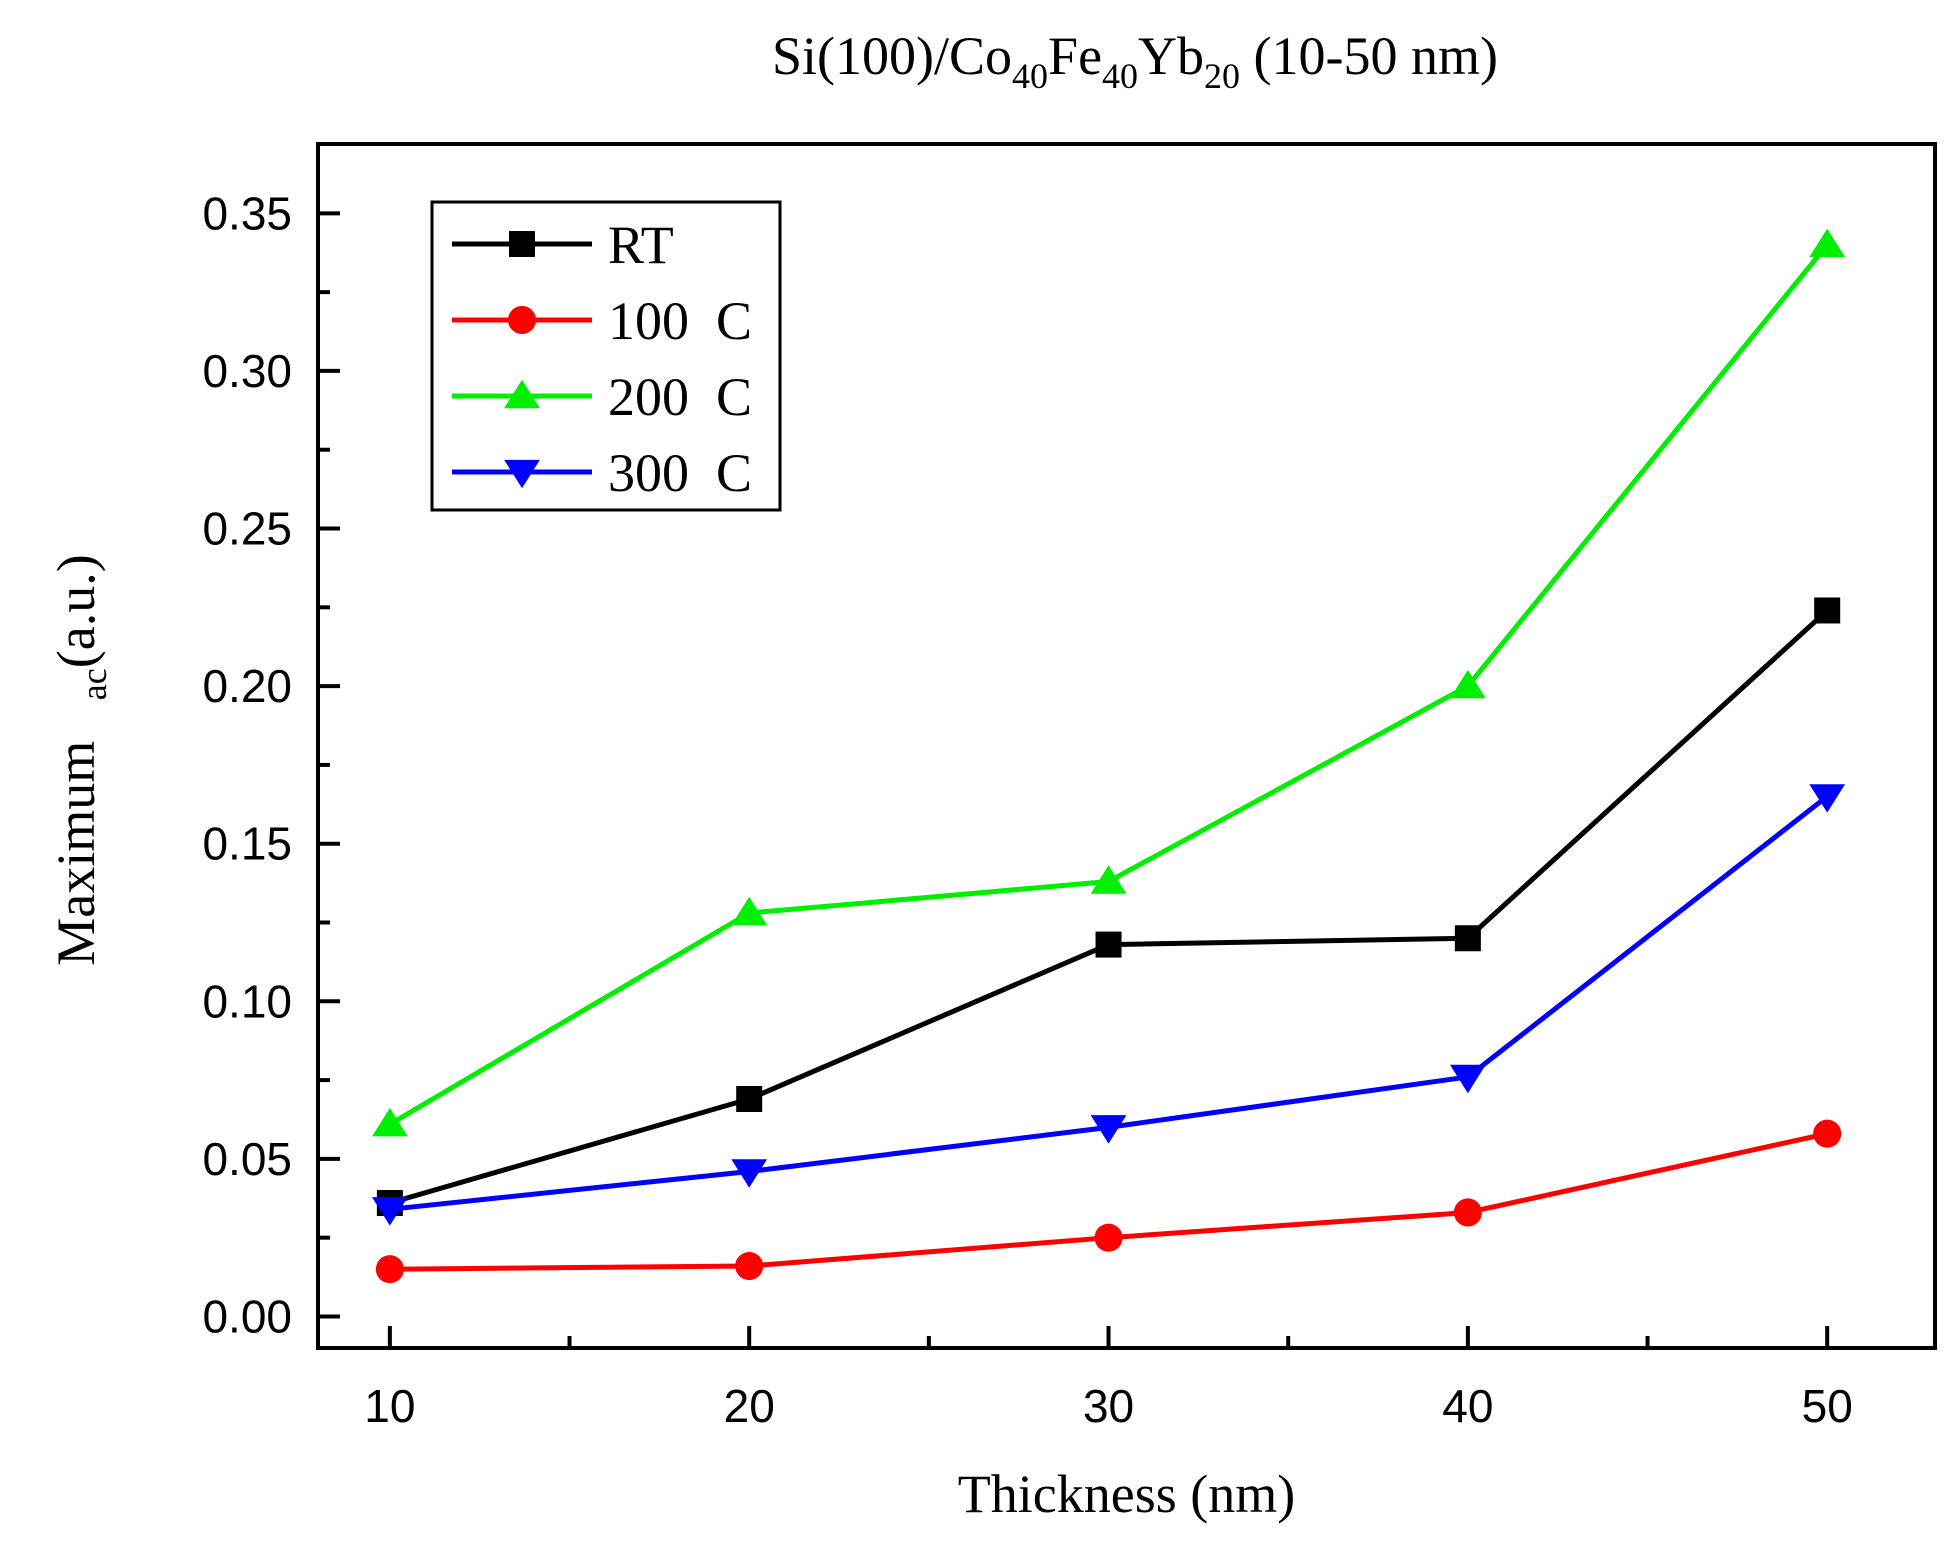 The width and height of the screenshot is (1950, 1548). I want to click on chart-title: Si(100)/Co40Fe40Yb20 (10-50 nm), so click(1135, 61).